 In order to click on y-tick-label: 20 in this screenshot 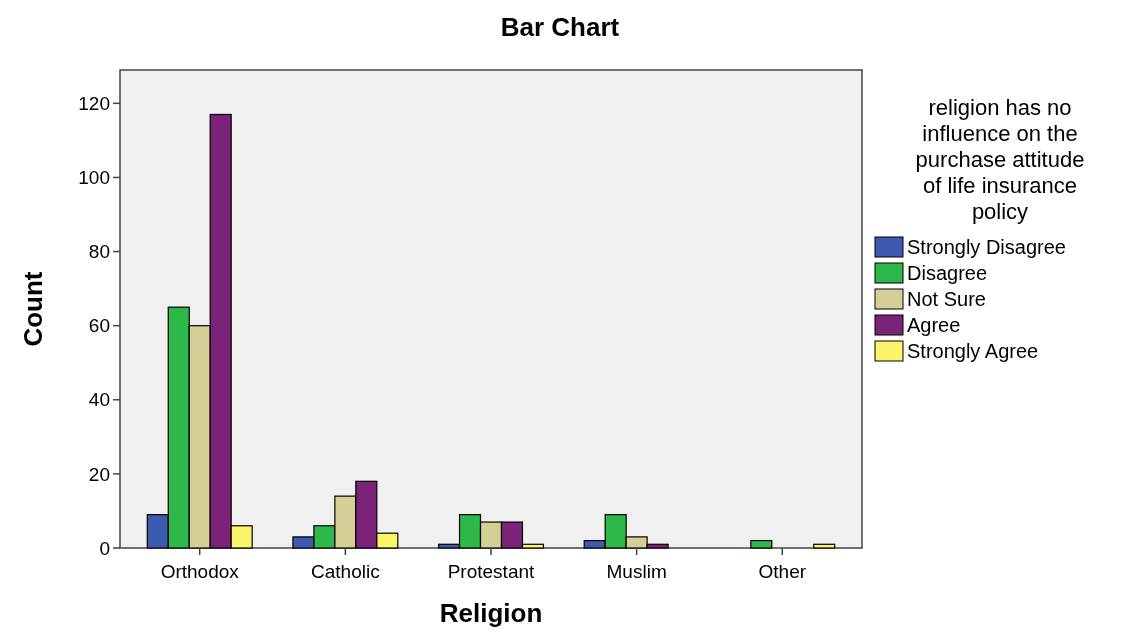, I will do `click(99, 474)`.